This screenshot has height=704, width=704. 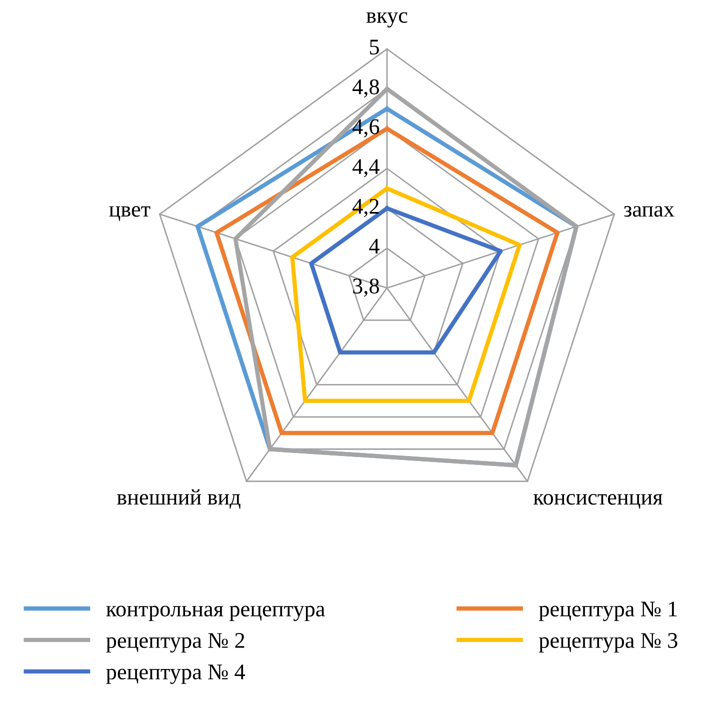 What do you see at coordinates (649, 211) in the screenshot?
I see `spoke-label: запах` at bounding box center [649, 211].